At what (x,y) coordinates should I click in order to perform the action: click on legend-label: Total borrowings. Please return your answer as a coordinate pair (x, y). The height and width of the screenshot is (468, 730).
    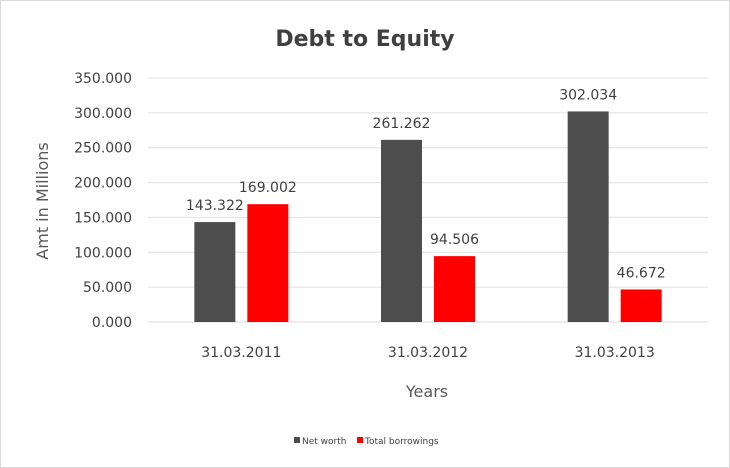
    Looking at the image, I should click on (401, 442).